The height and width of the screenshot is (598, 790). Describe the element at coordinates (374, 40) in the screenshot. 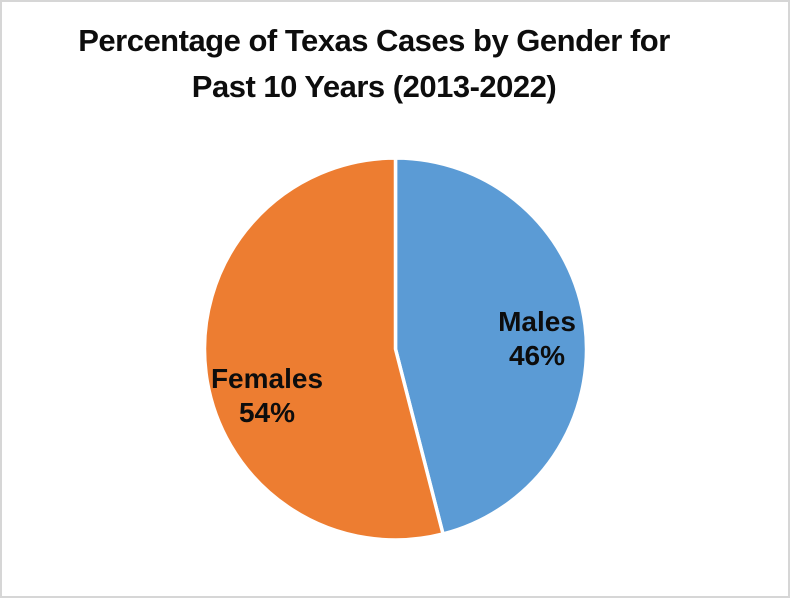

I see `chart-title-line-1: Percentage of Texas Cases by Gender for` at that location.